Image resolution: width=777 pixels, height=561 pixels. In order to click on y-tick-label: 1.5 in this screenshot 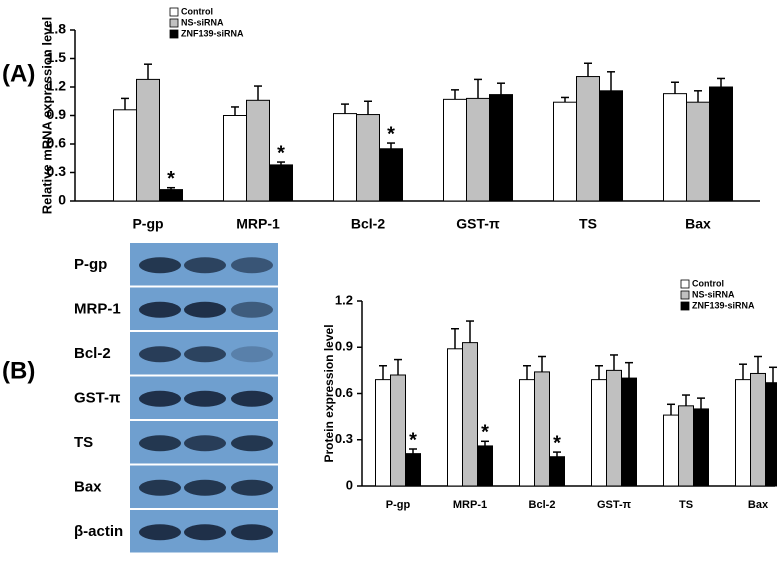, I will do `click(57, 57)`.